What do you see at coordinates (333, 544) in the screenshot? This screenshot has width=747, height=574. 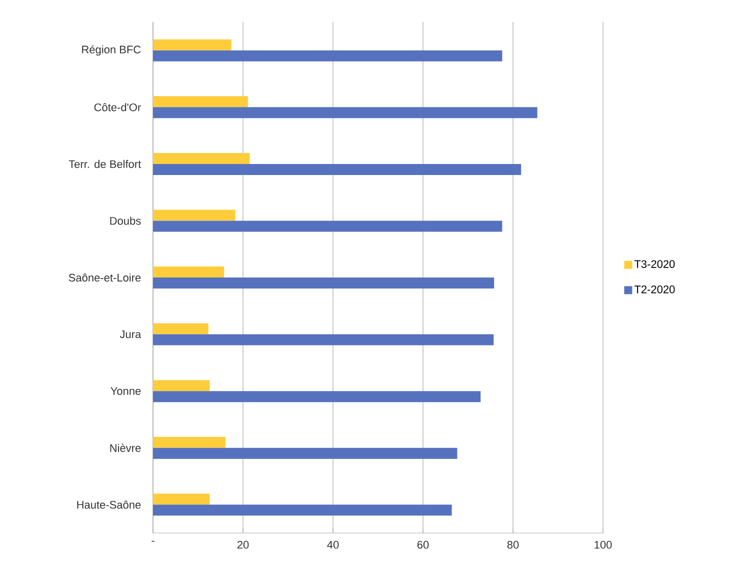 I see `x-tick-label: 40` at bounding box center [333, 544].